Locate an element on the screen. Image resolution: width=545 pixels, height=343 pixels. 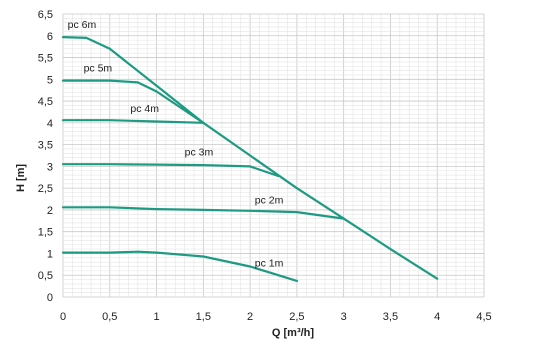
y-tick-label: 0 is located at coordinates (50, 298).